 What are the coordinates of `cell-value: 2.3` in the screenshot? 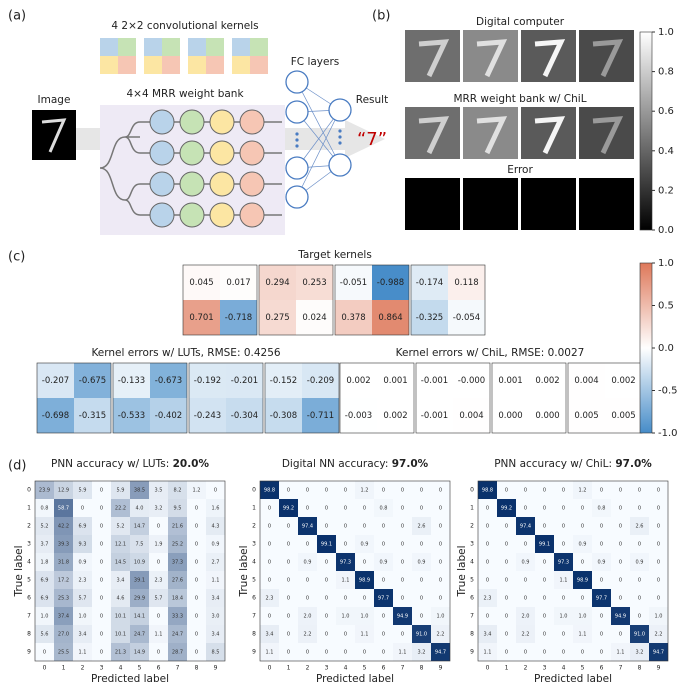 It's located at (488, 599).